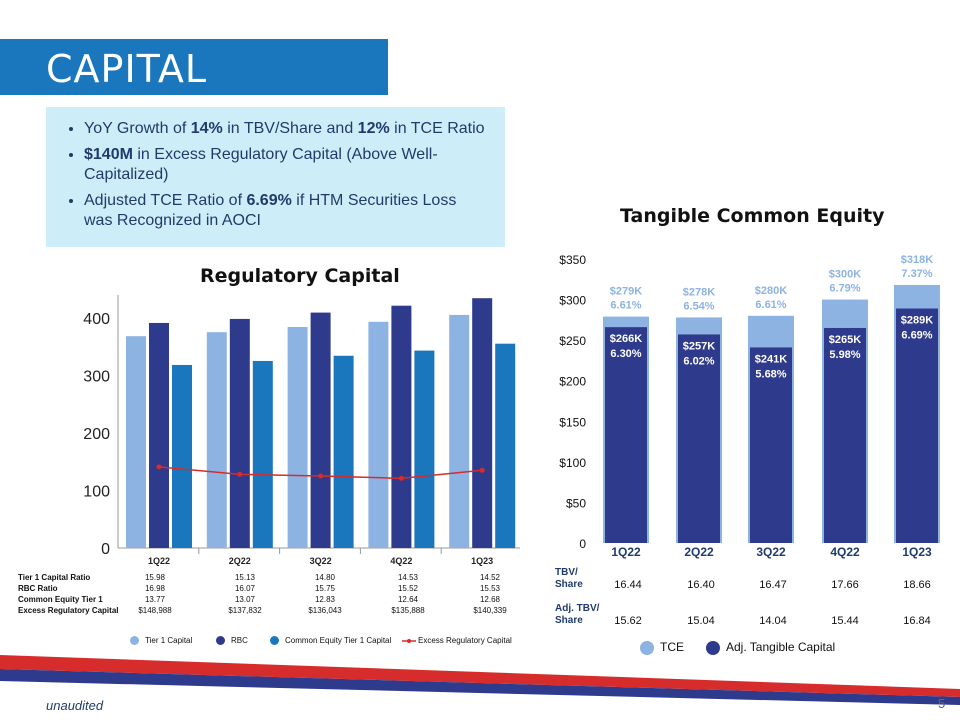 This screenshot has height=720, width=960. What do you see at coordinates (773, 585) in the screenshot?
I see `table-cell: 16.47` at bounding box center [773, 585].